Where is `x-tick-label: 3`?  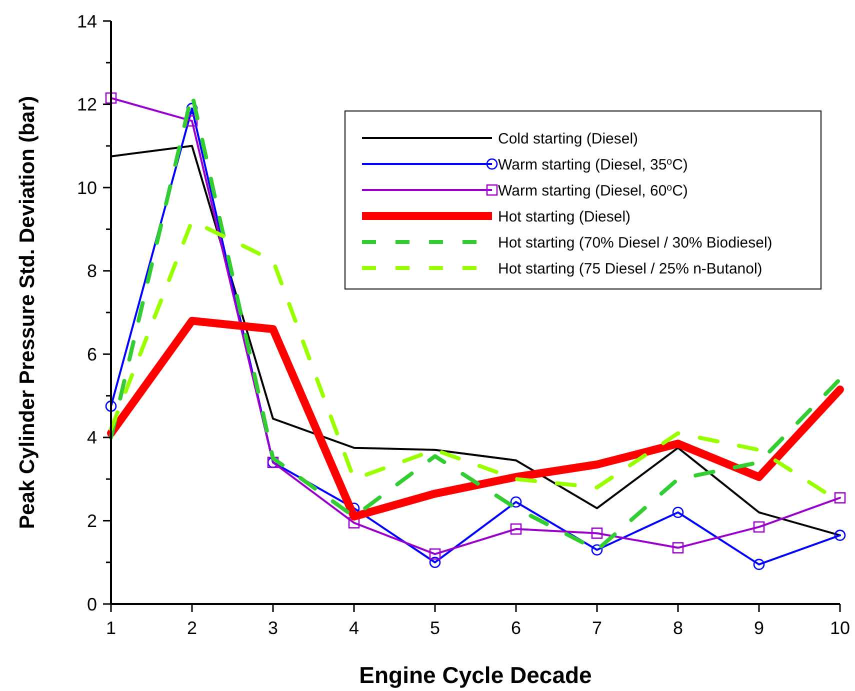
x-tick-label: 3 is located at coordinates (273, 628).